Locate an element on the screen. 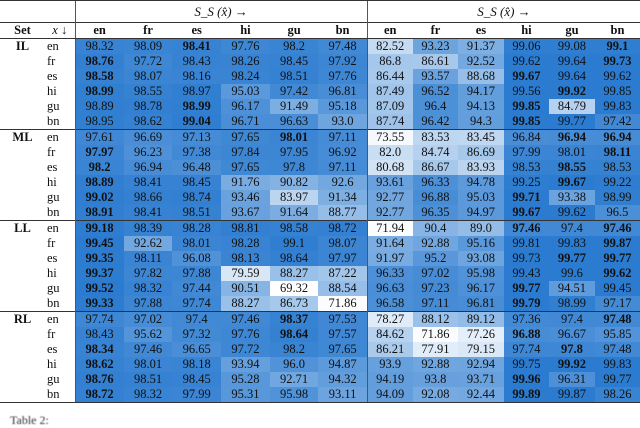 The image size is (640, 428). right-cell: 95.2 is located at coordinates (435, 258).